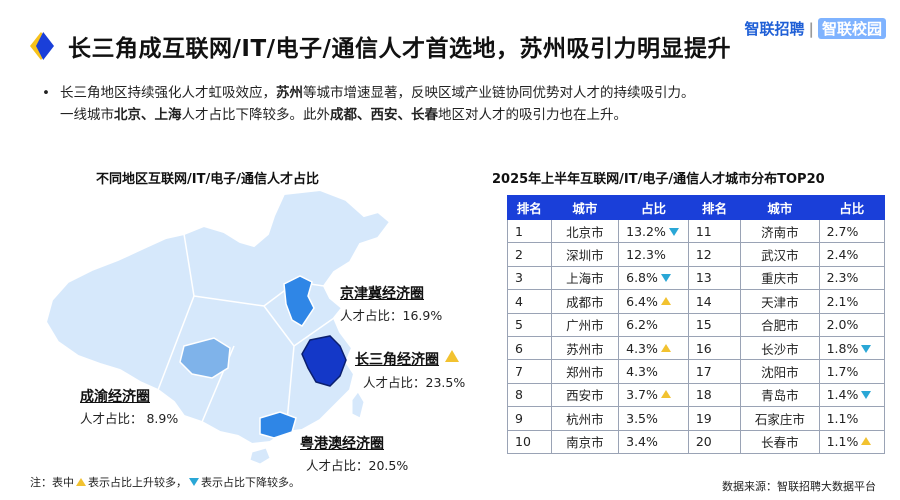 The image size is (900, 500). Describe the element at coordinates (714, 301) in the screenshot. I see `rank-cell: 14` at that location.